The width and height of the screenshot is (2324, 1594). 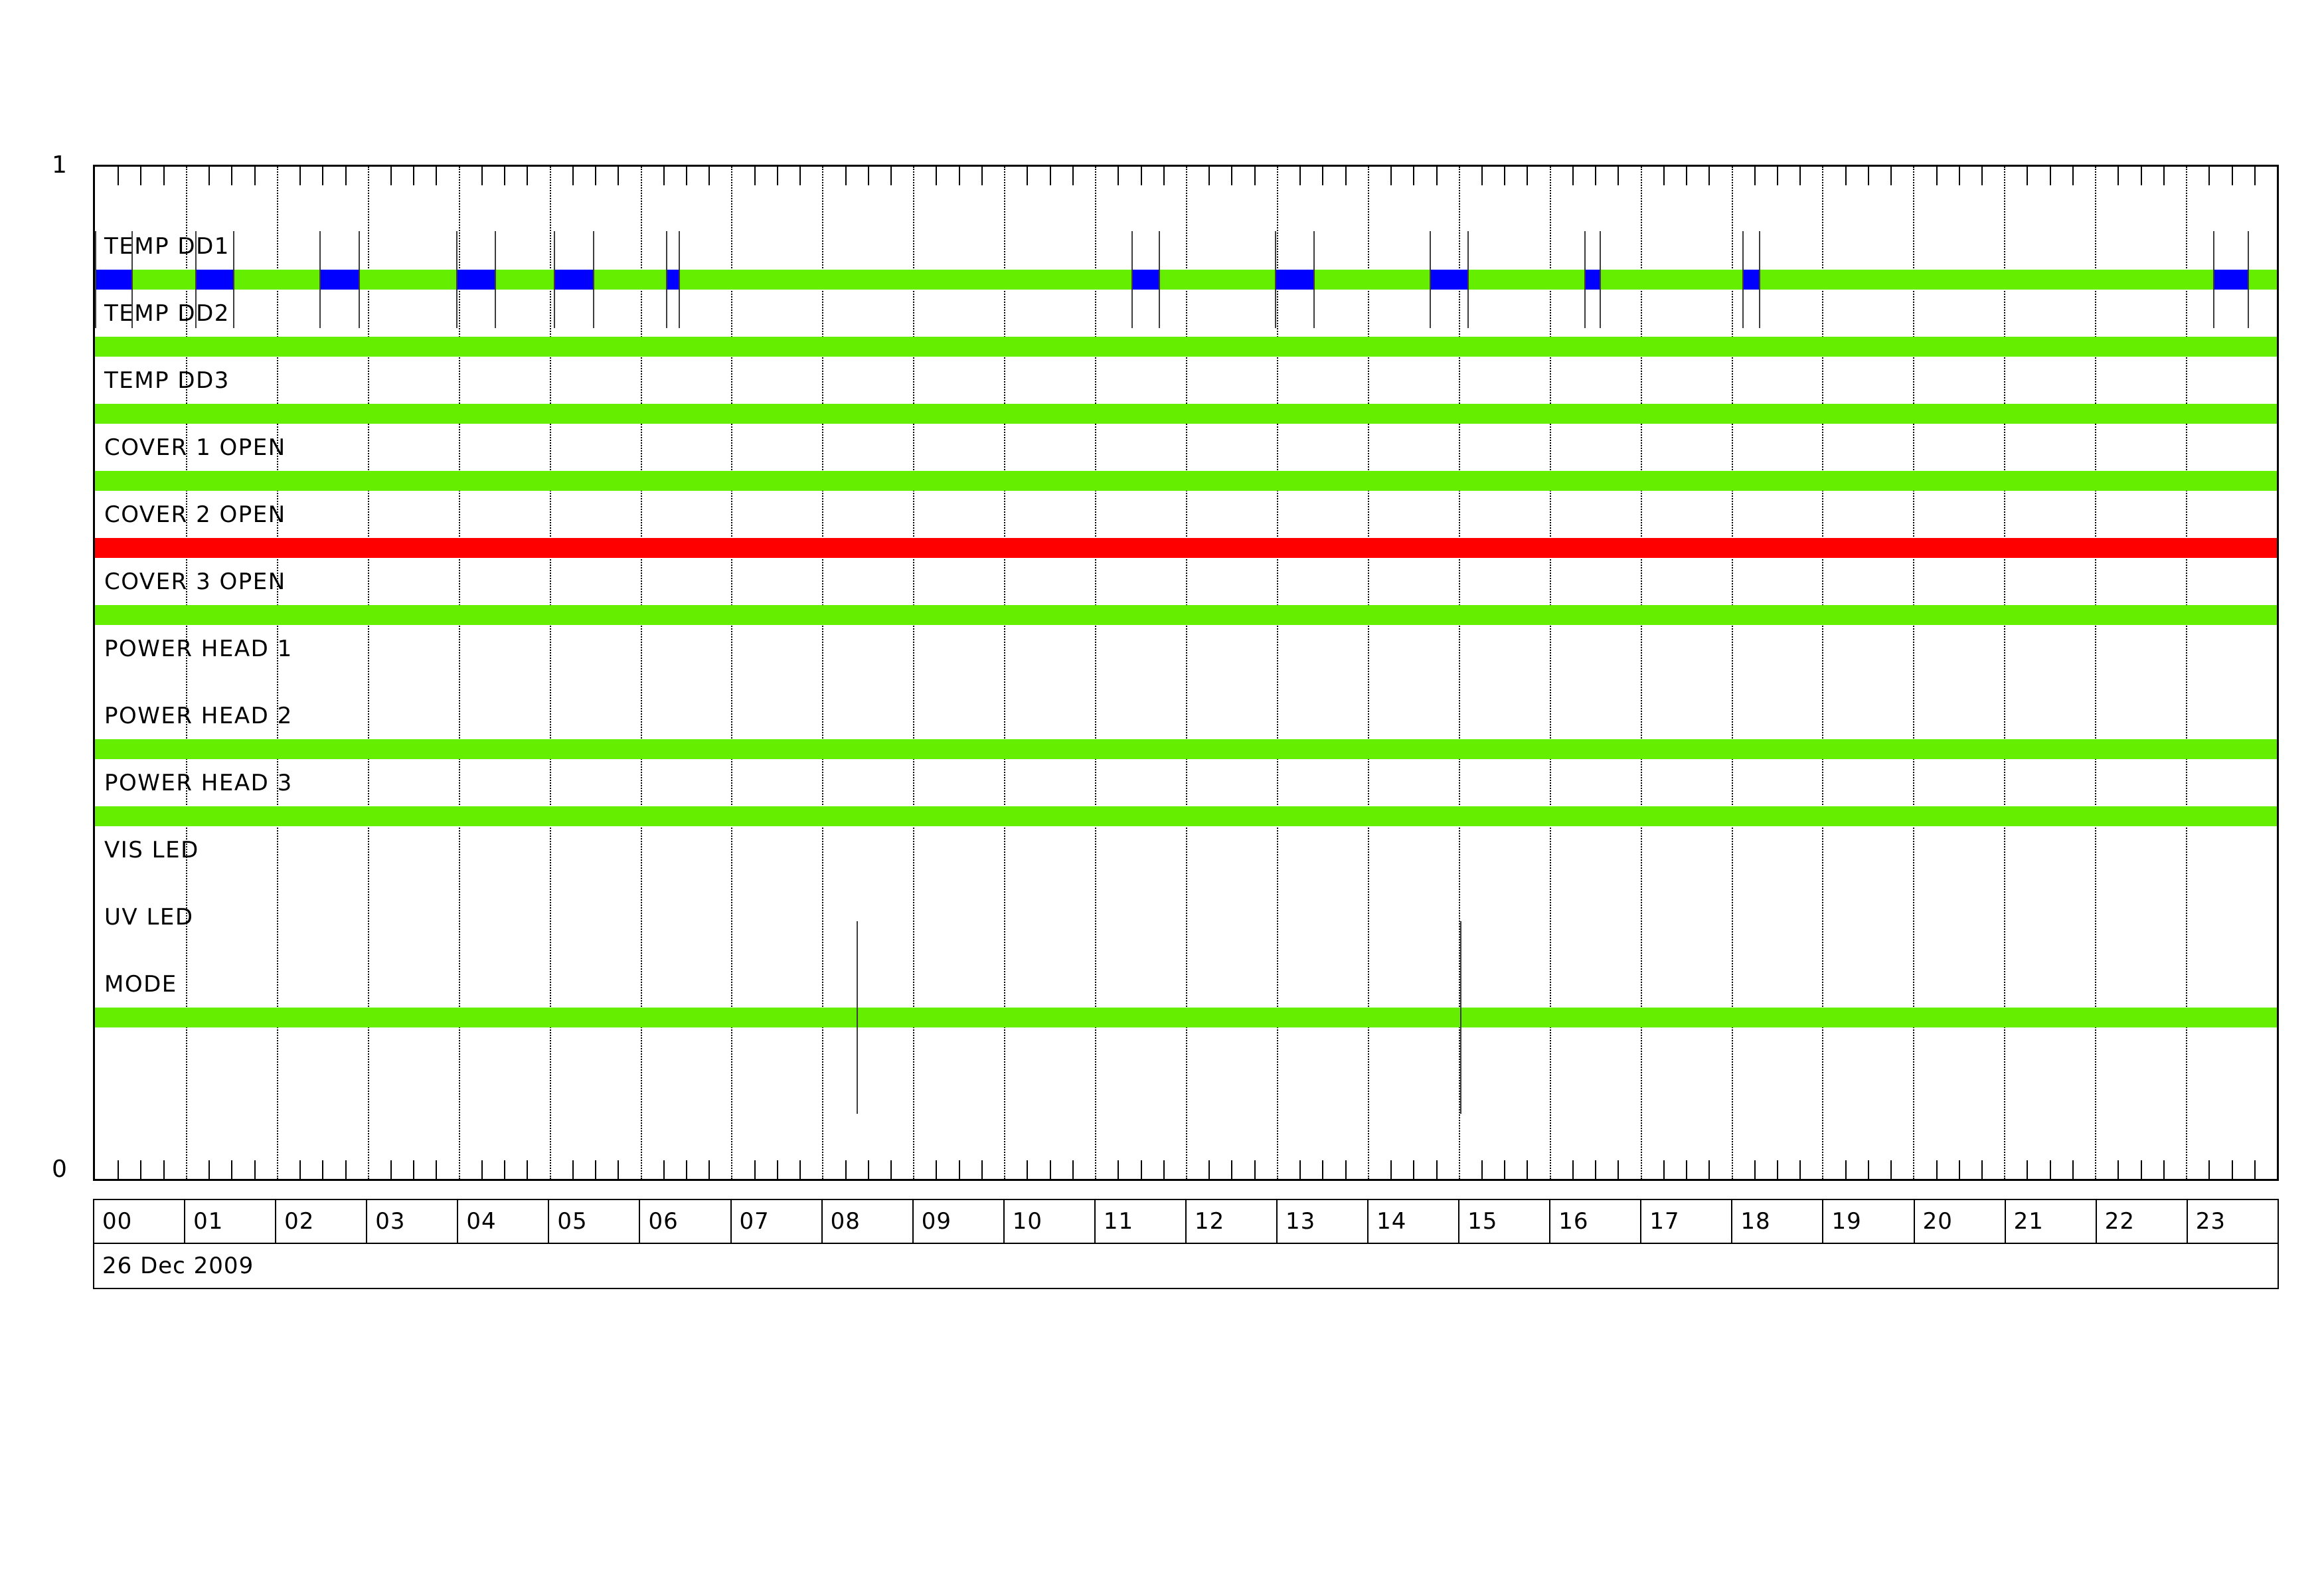 What do you see at coordinates (152, 850) in the screenshot?
I see `track-label: VIS LED` at bounding box center [152, 850].